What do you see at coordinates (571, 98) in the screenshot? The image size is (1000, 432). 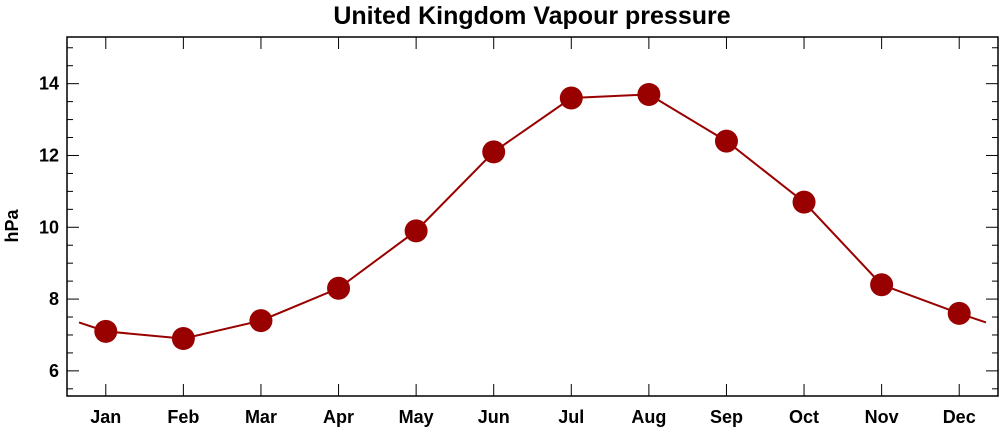 I see `data-point-jul` at bounding box center [571, 98].